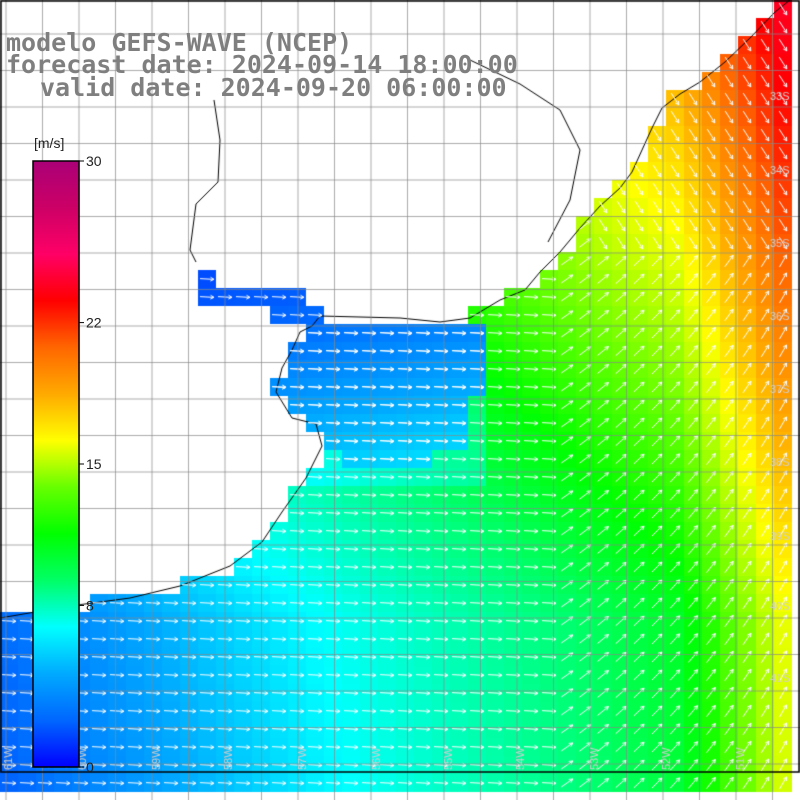  Describe the element at coordinates (273, 87) in the screenshot. I see `title-valid-date: valid date: 2024-09-20 06:00:00` at that location.